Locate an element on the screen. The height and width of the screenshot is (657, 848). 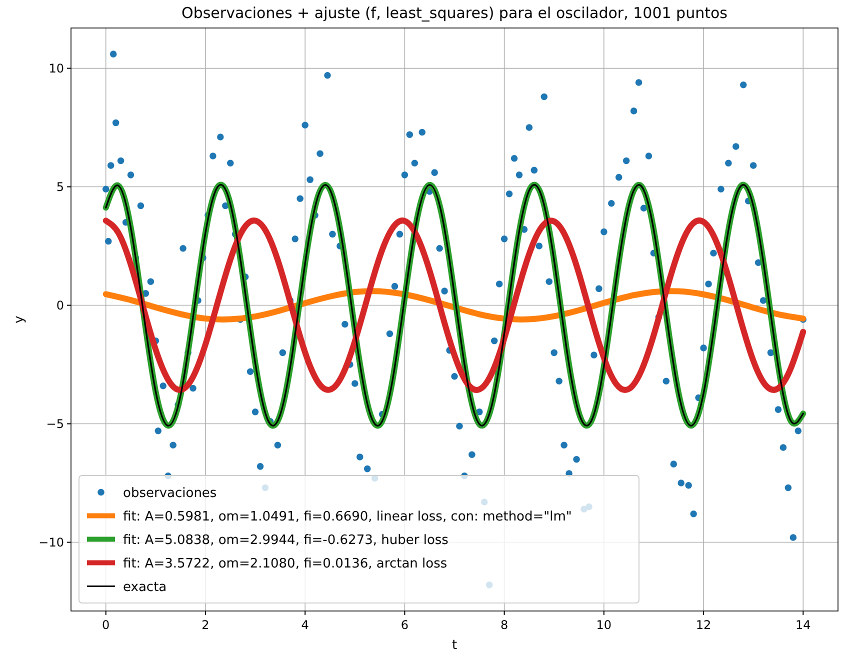
x-tick-label: 14 is located at coordinates (803, 625).